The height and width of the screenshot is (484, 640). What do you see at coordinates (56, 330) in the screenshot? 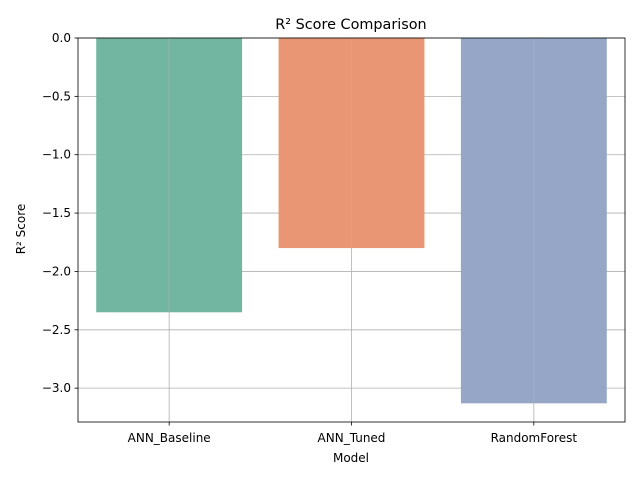
I see `y-tick-label: −2.5` at bounding box center [56, 330].